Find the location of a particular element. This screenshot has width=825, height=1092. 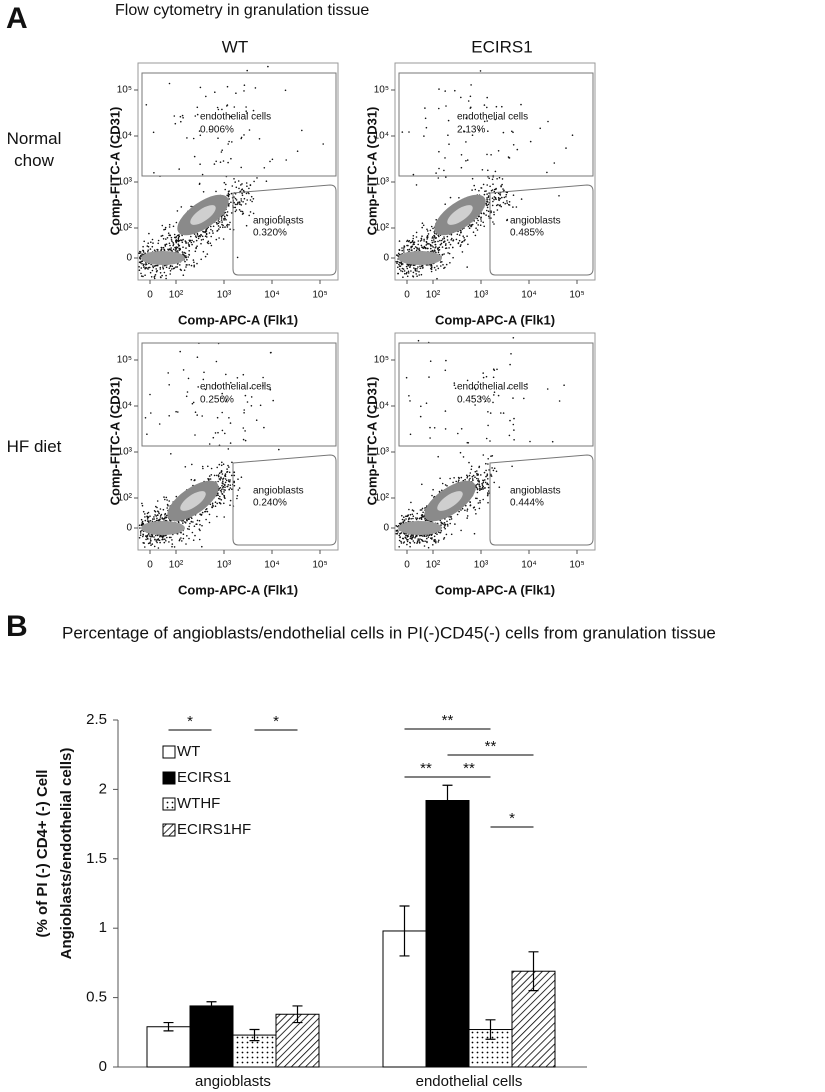

gate-name: endothelial cells is located at coordinates (492, 387).